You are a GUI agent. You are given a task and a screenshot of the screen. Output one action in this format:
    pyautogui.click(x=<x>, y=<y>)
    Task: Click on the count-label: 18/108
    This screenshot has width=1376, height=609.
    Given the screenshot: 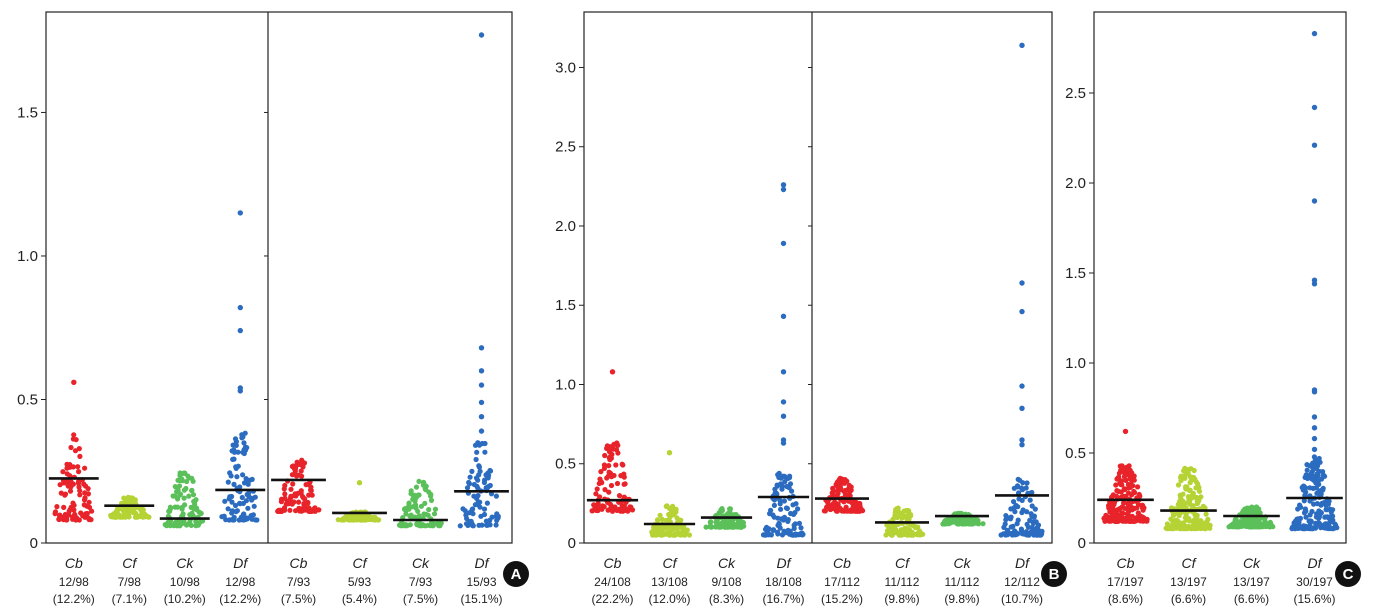 What is the action you would take?
    pyautogui.click(x=783, y=582)
    